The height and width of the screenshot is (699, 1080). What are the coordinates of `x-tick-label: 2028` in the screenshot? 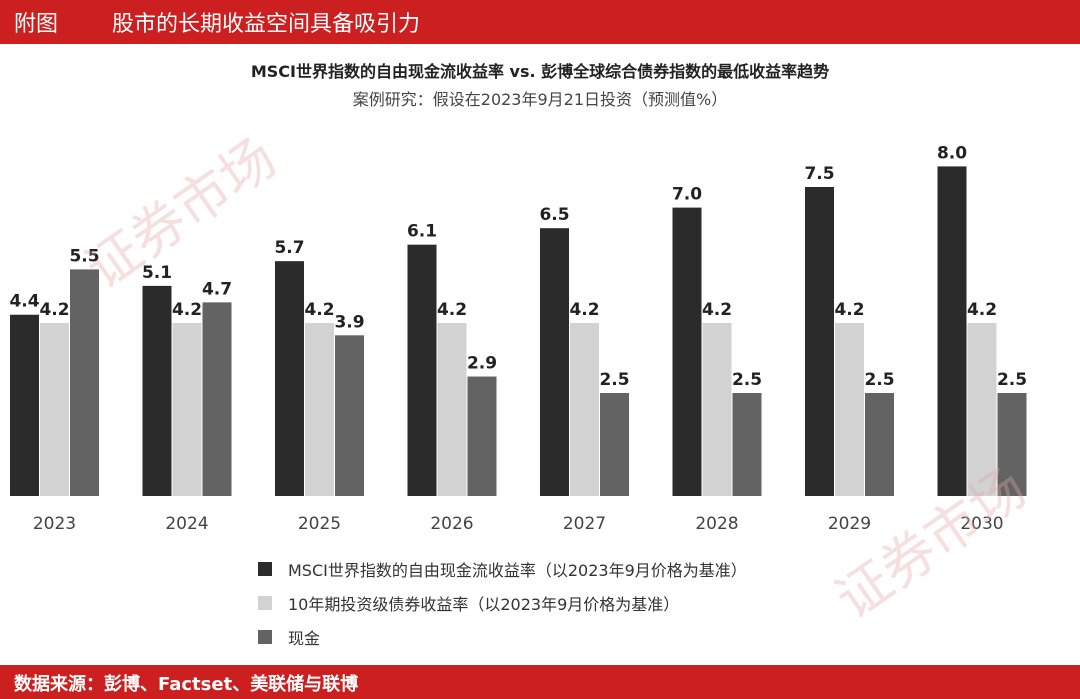 It's located at (716, 524).